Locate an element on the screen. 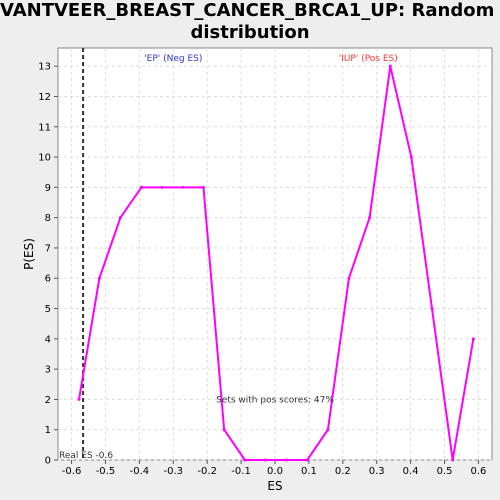 The width and height of the screenshot is (500, 500). y-axis-label: P(ES) is located at coordinates (29, 254).